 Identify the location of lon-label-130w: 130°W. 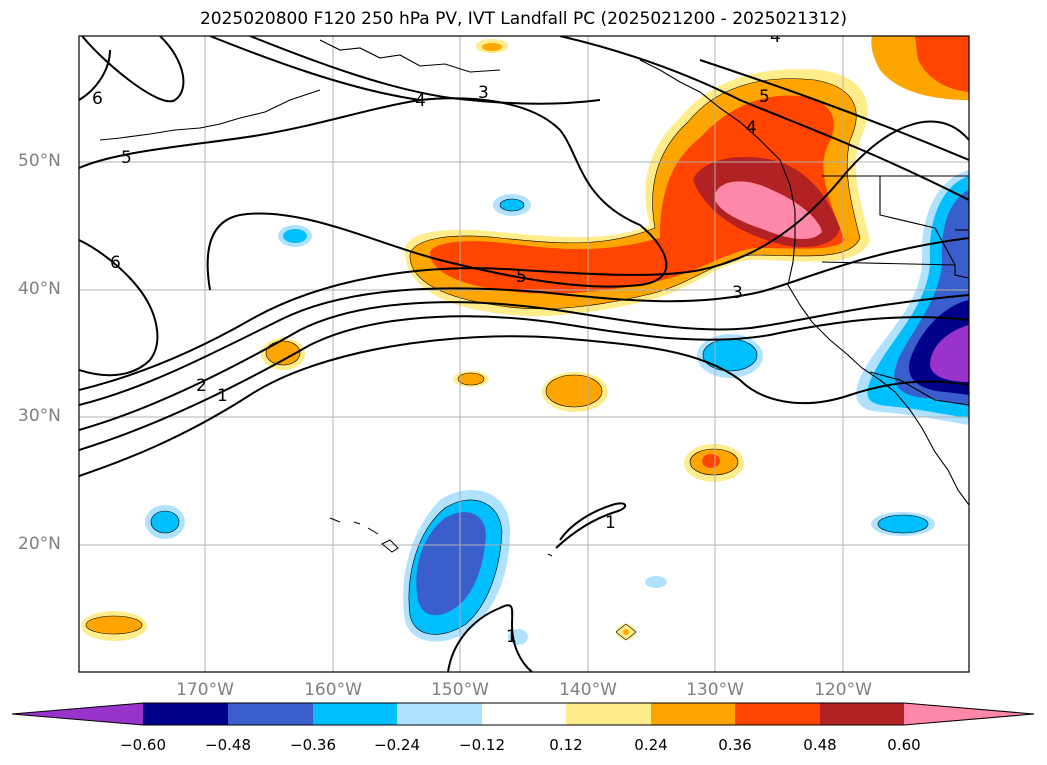
(715, 690).